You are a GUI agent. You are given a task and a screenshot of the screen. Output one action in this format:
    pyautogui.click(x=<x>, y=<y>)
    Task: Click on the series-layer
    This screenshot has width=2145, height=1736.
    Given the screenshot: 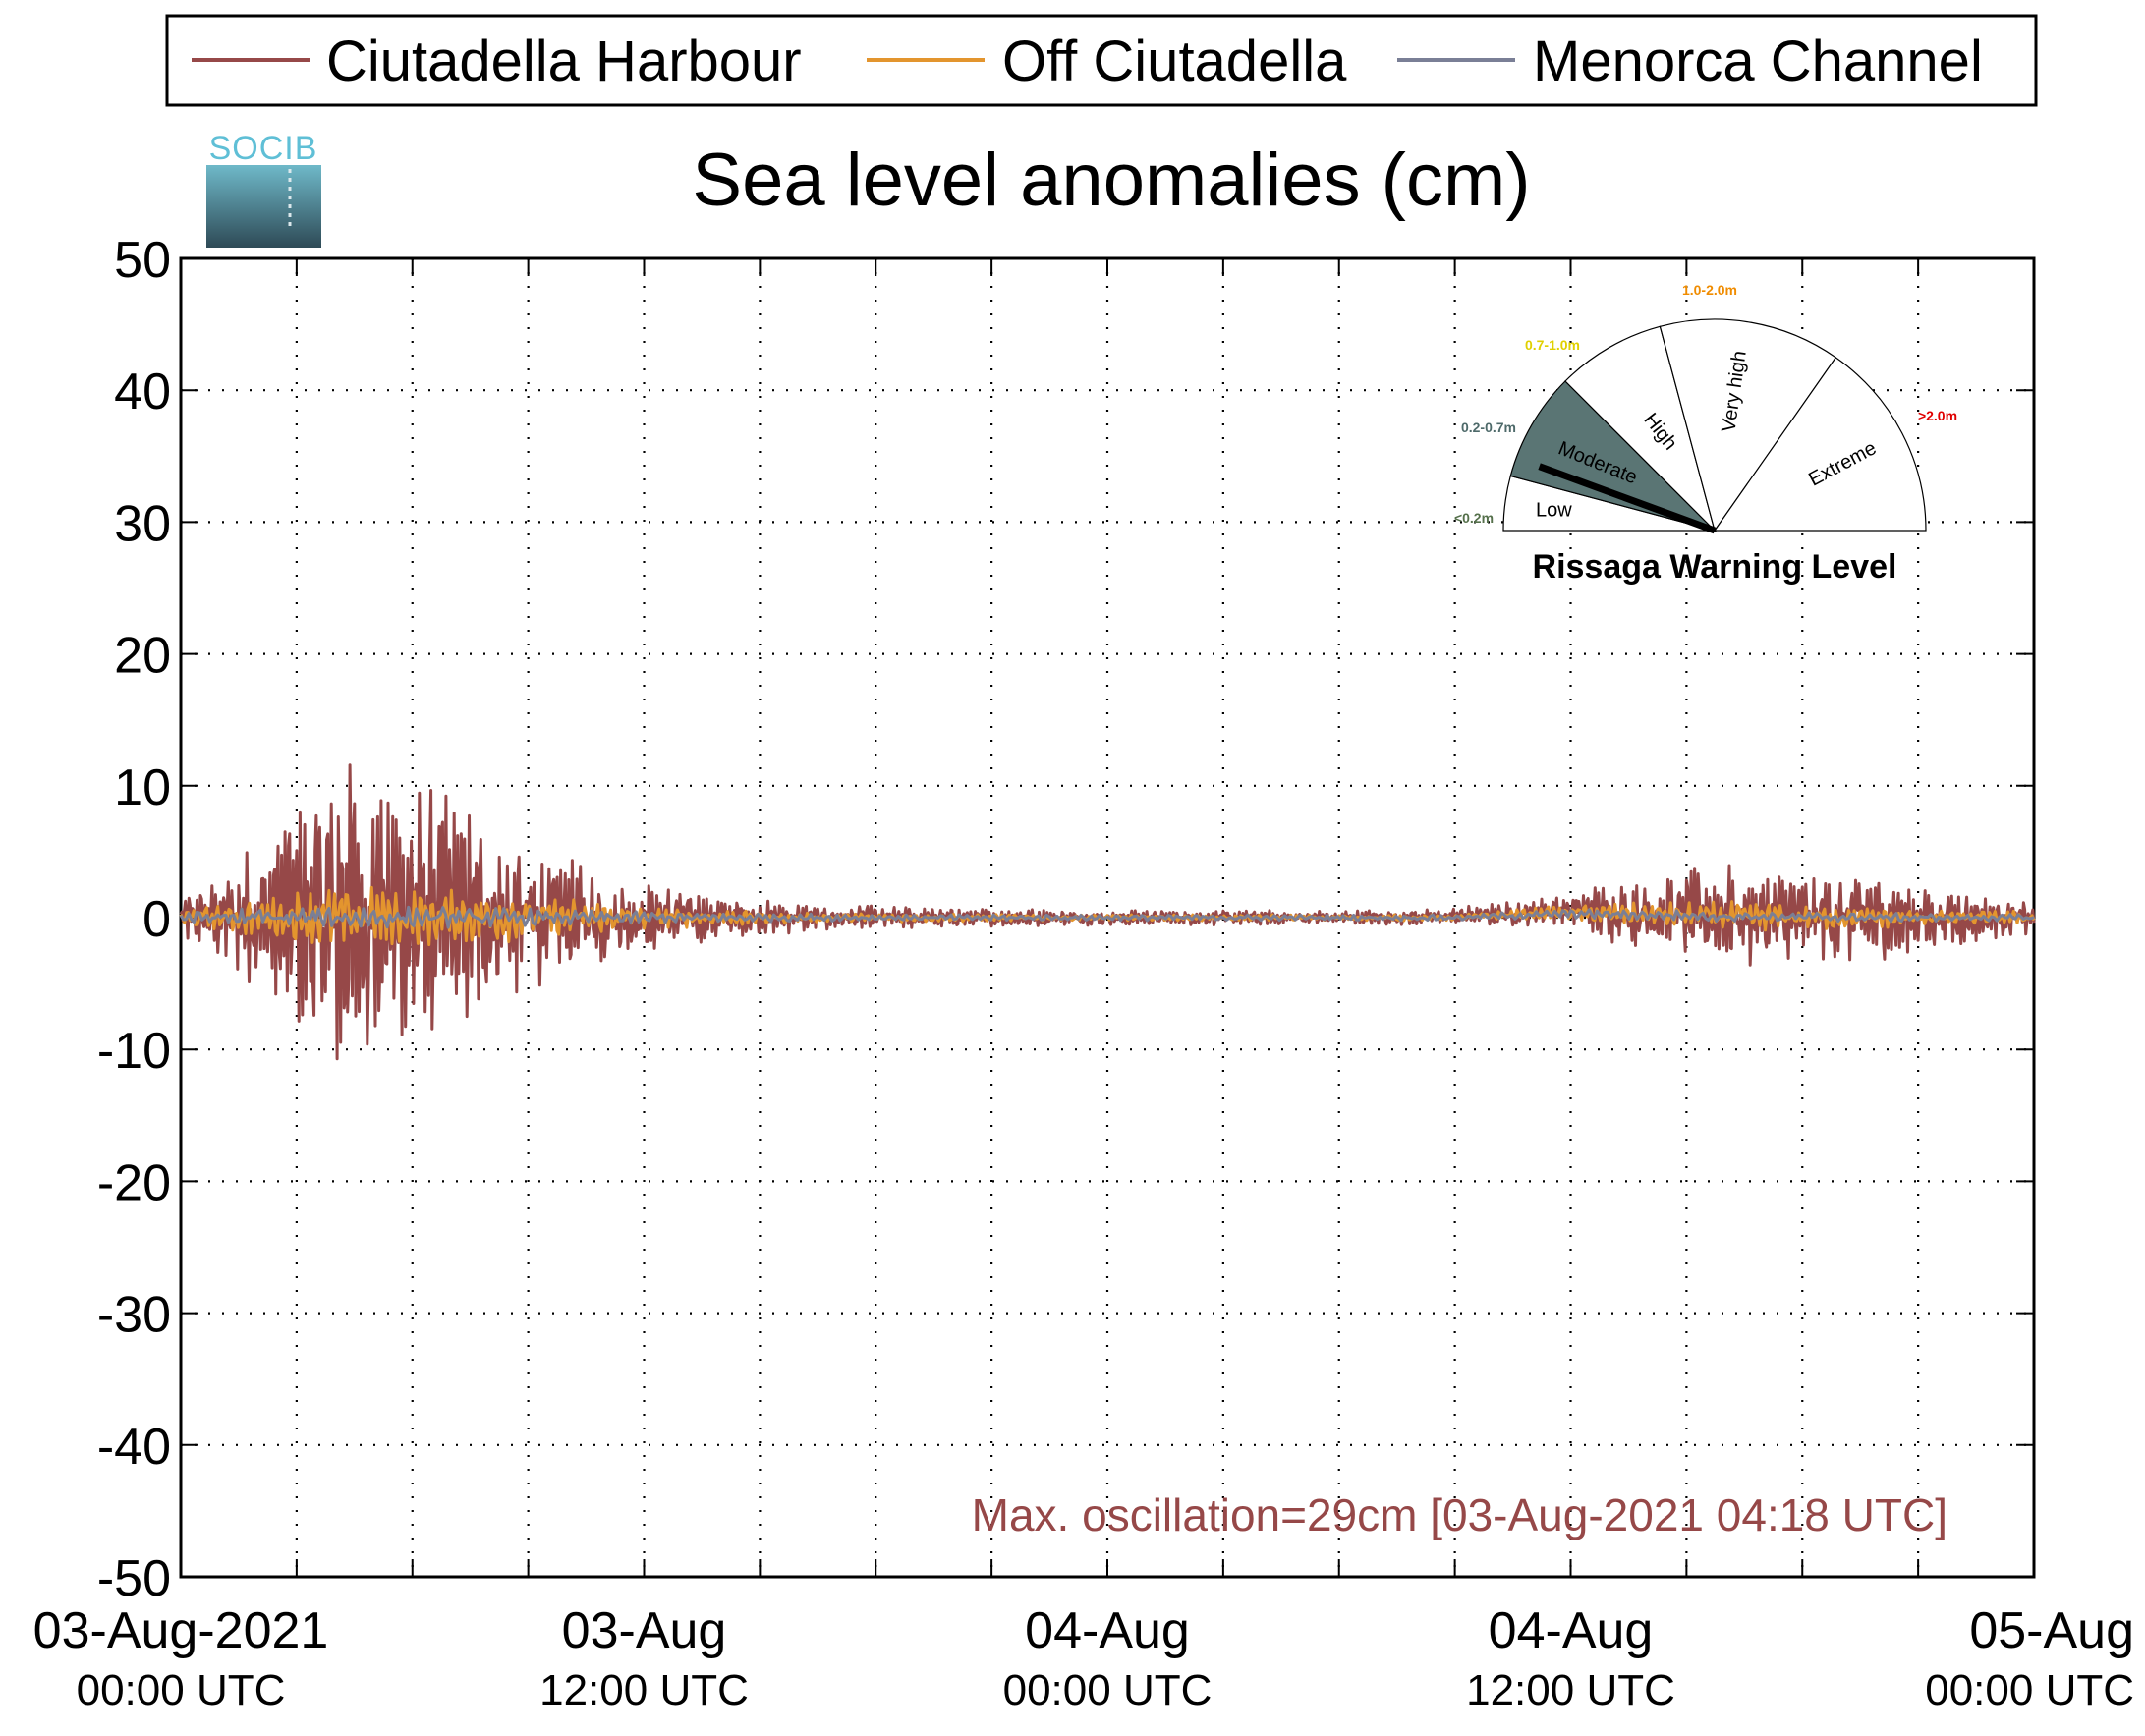 What is the action you would take?
    pyautogui.click(x=1107, y=912)
    